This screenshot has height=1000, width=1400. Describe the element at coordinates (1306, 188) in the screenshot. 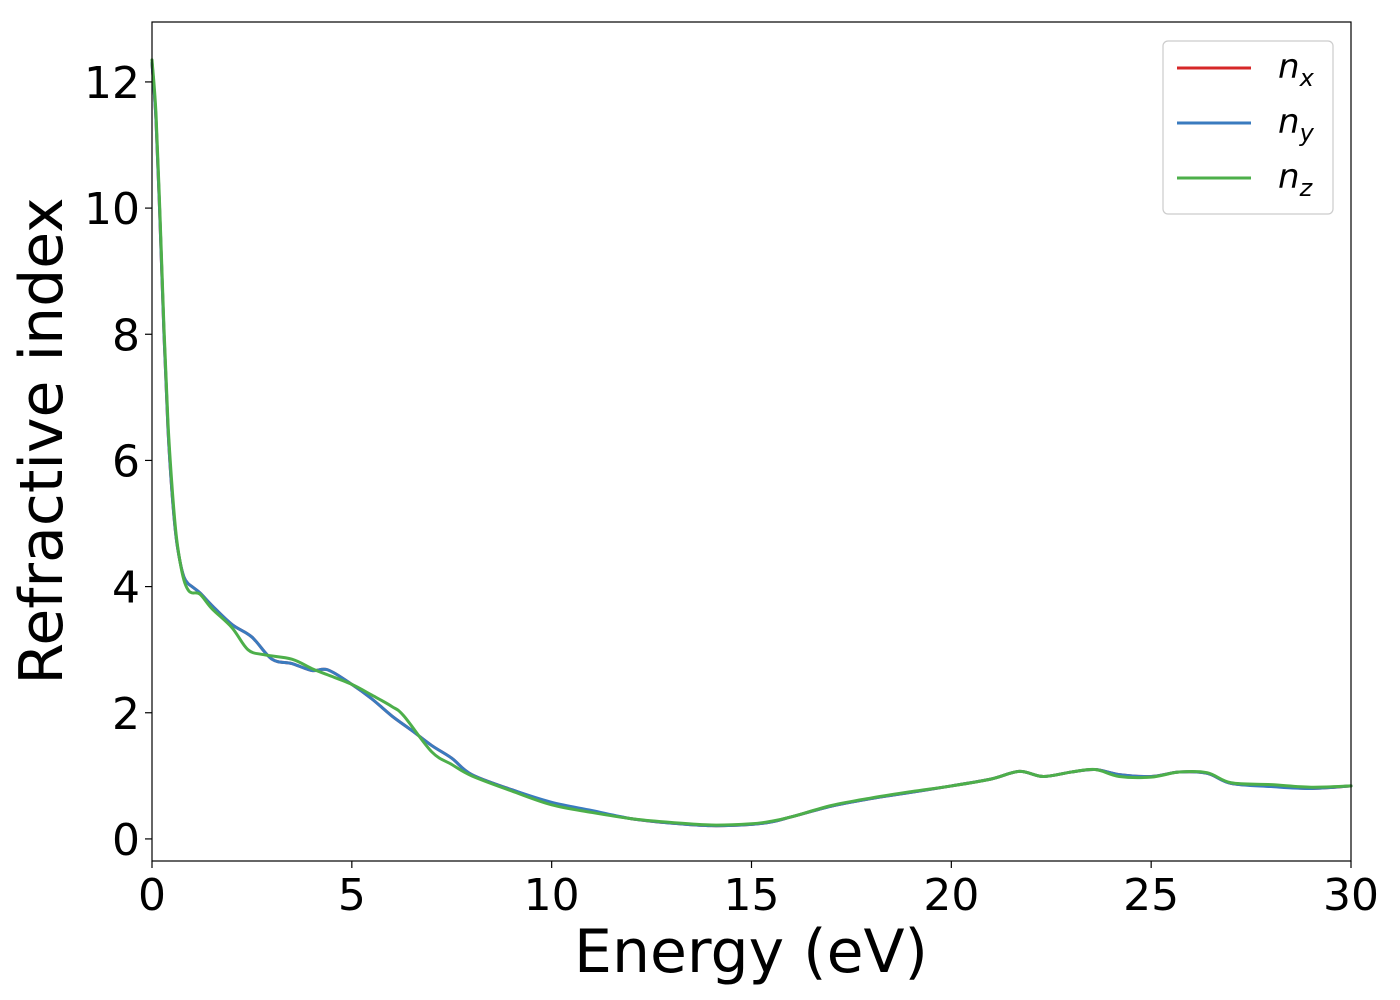

I see `legend-label-subscript: z` at that location.